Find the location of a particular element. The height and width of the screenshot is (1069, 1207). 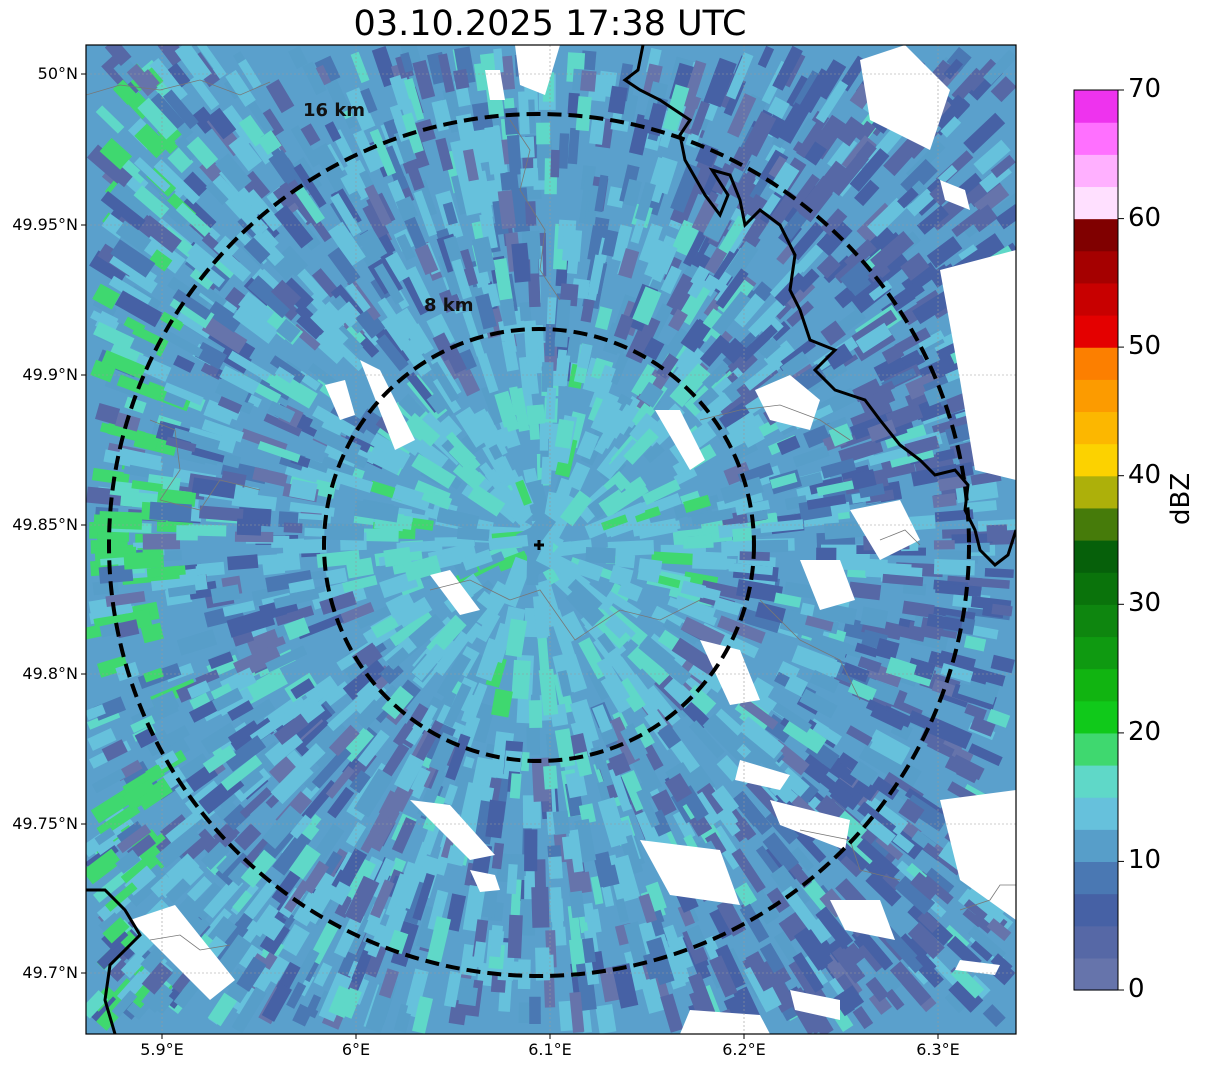

lat-tick-label: 49.9°N is located at coordinates (50, 374).